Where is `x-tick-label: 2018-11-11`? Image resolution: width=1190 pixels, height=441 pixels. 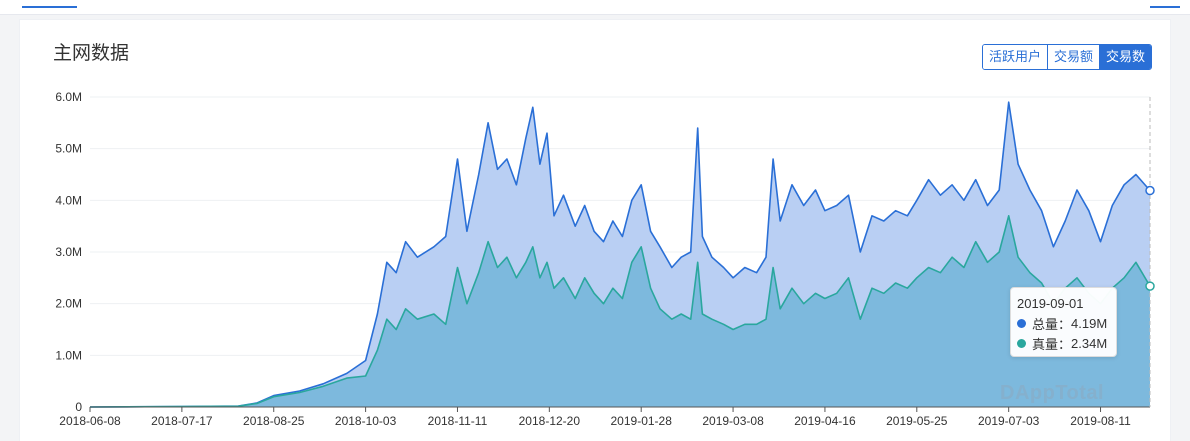 x-tick-label: 2018-11-11 is located at coordinates (458, 421).